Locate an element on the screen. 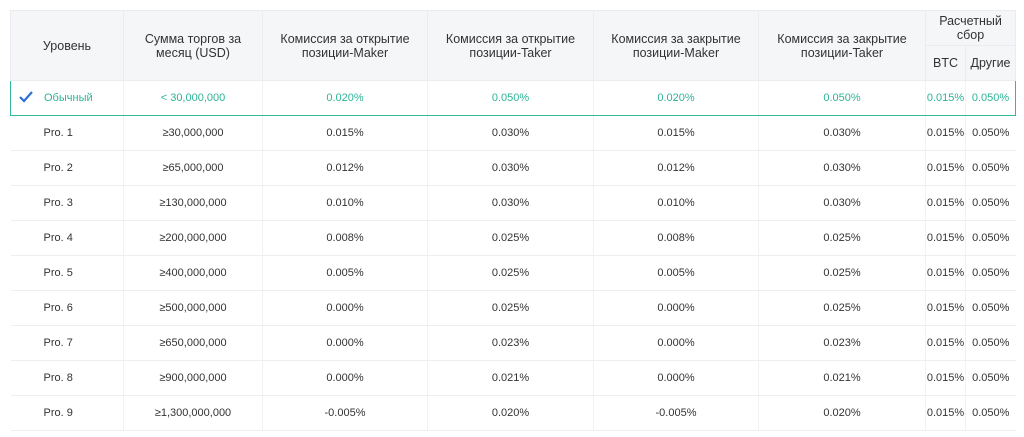  header-cell: Уровень is located at coordinates (67, 45).